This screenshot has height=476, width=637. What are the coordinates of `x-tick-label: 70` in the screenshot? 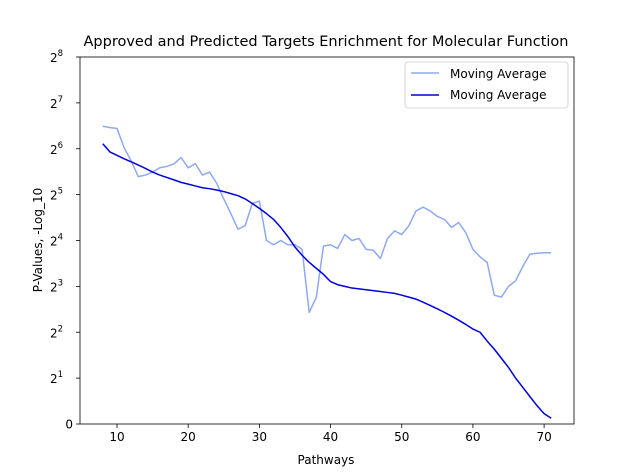 It's located at (543, 437).